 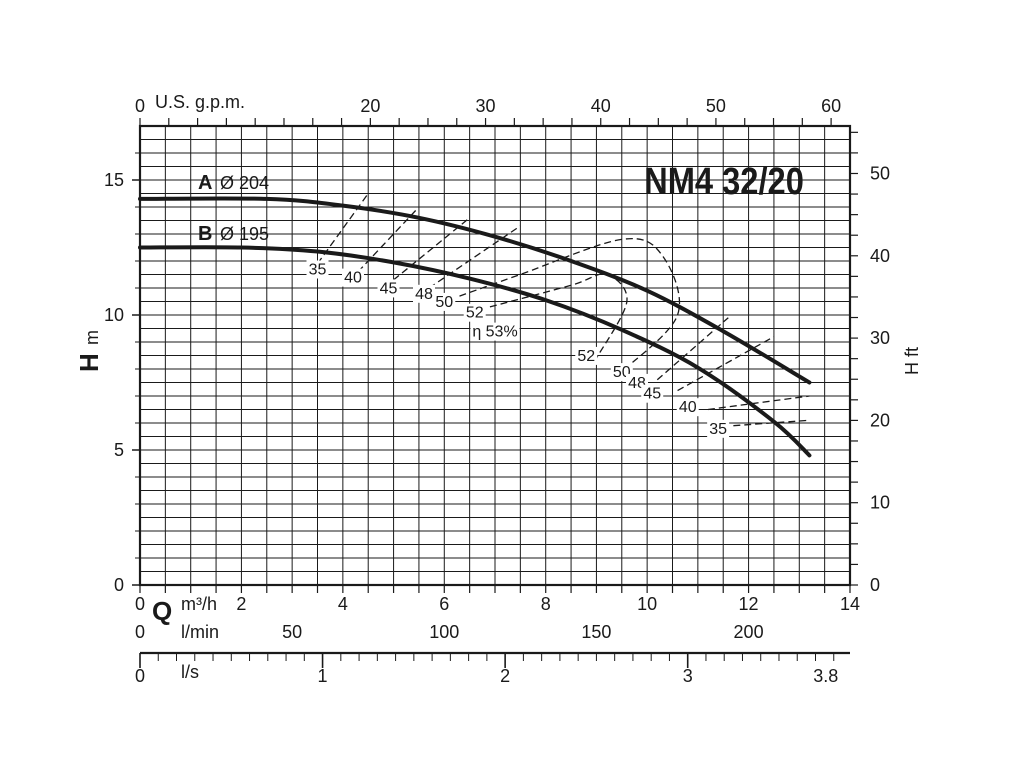 I want to click on m3h-tick-label: 2, so click(x=241, y=604).